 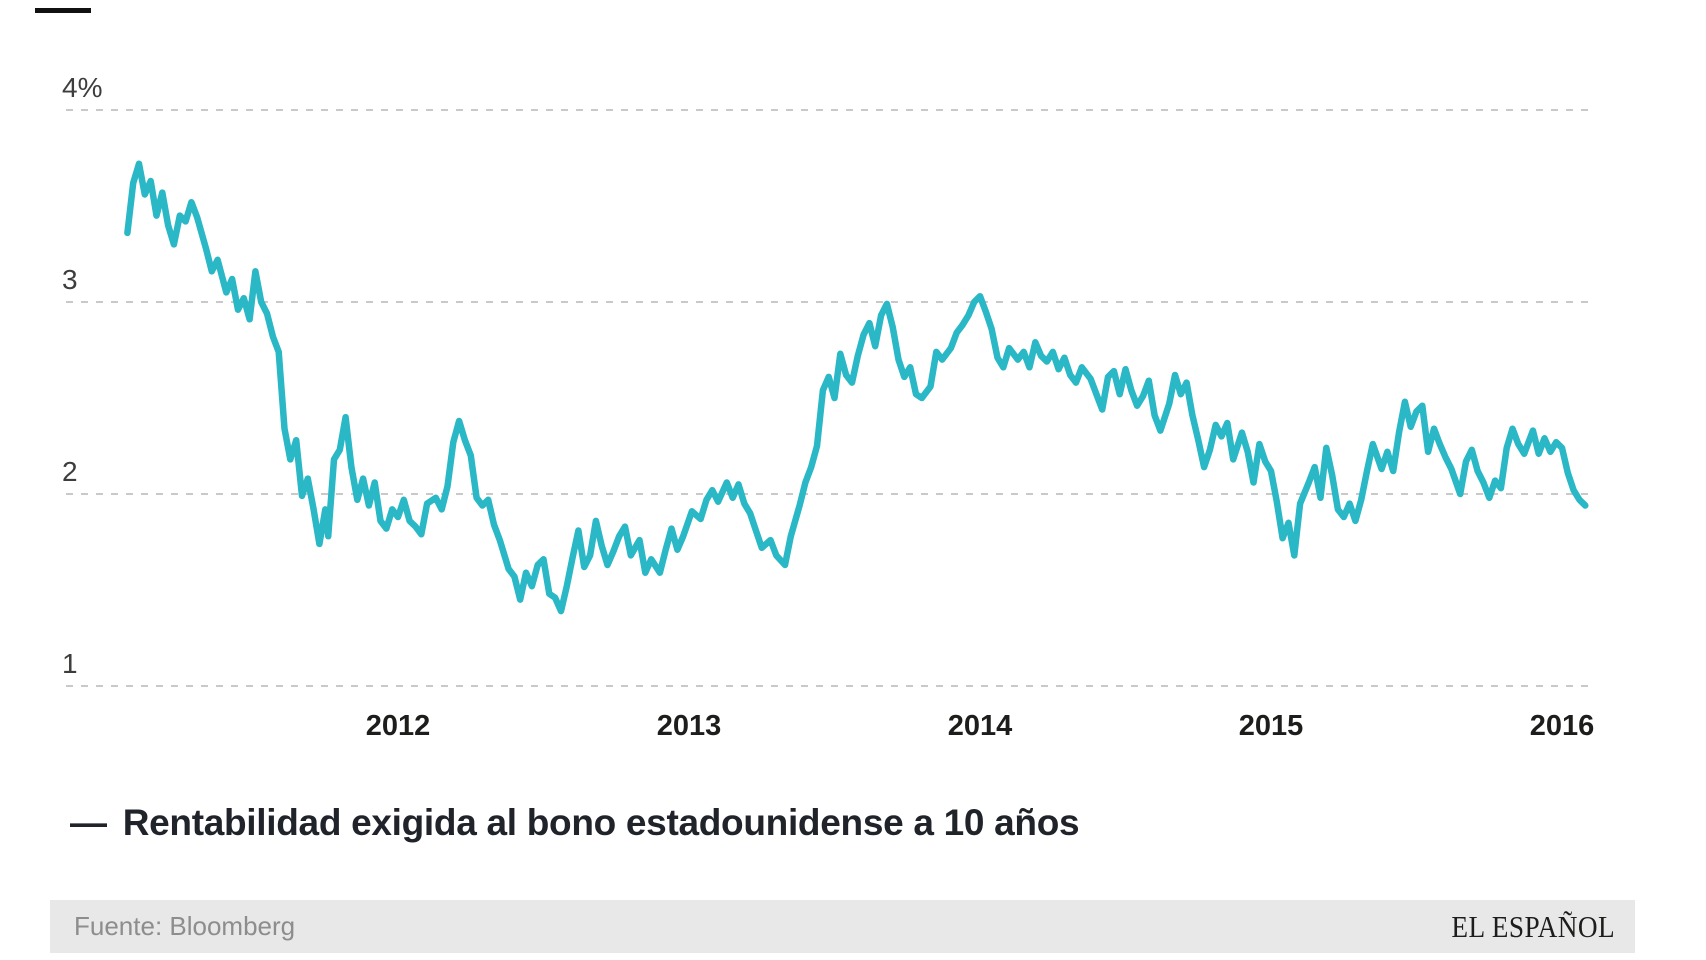 What do you see at coordinates (70, 279) in the screenshot?
I see `y-tick-label-3: 3` at bounding box center [70, 279].